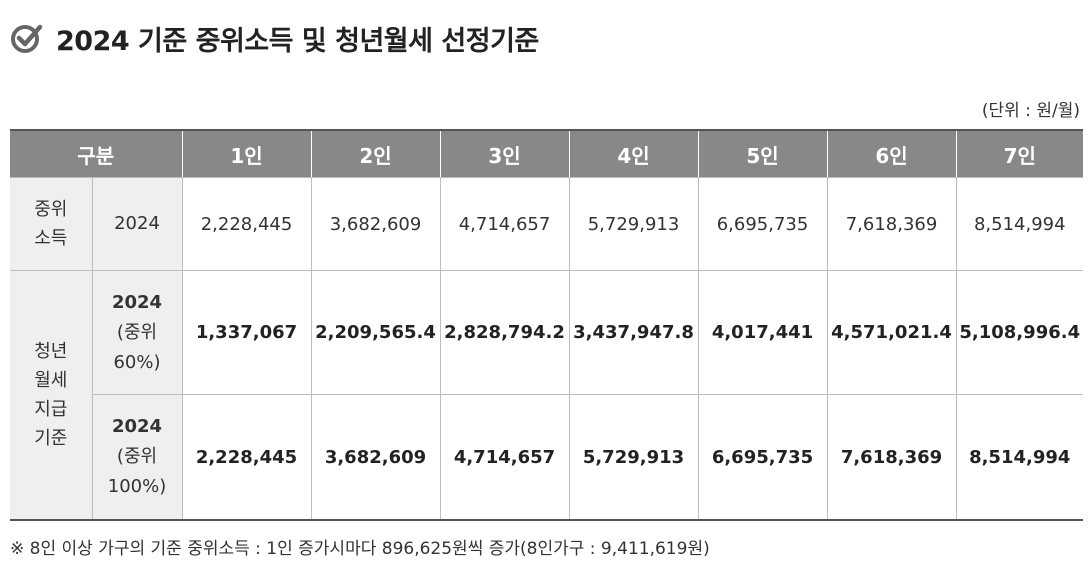 This screenshot has height=571, width=1090. Describe the element at coordinates (376, 332) in the screenshot. I see `table-cell: 2,209,565.4` at that location.